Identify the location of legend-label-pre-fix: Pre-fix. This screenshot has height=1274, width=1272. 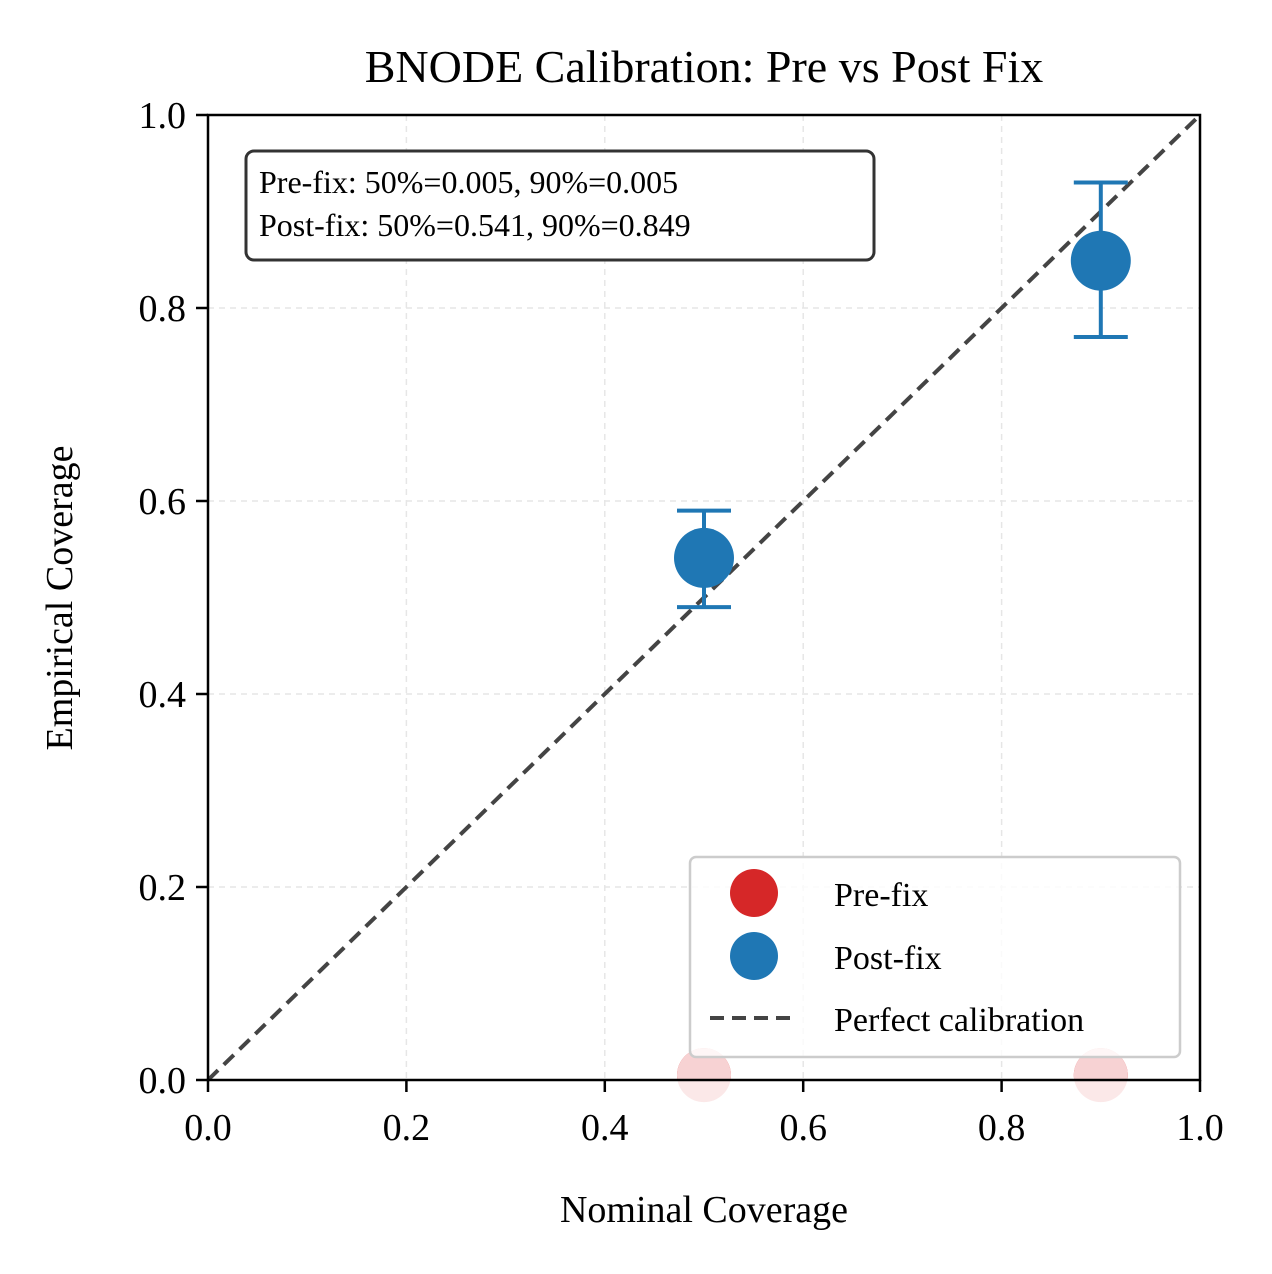
(881, 895).